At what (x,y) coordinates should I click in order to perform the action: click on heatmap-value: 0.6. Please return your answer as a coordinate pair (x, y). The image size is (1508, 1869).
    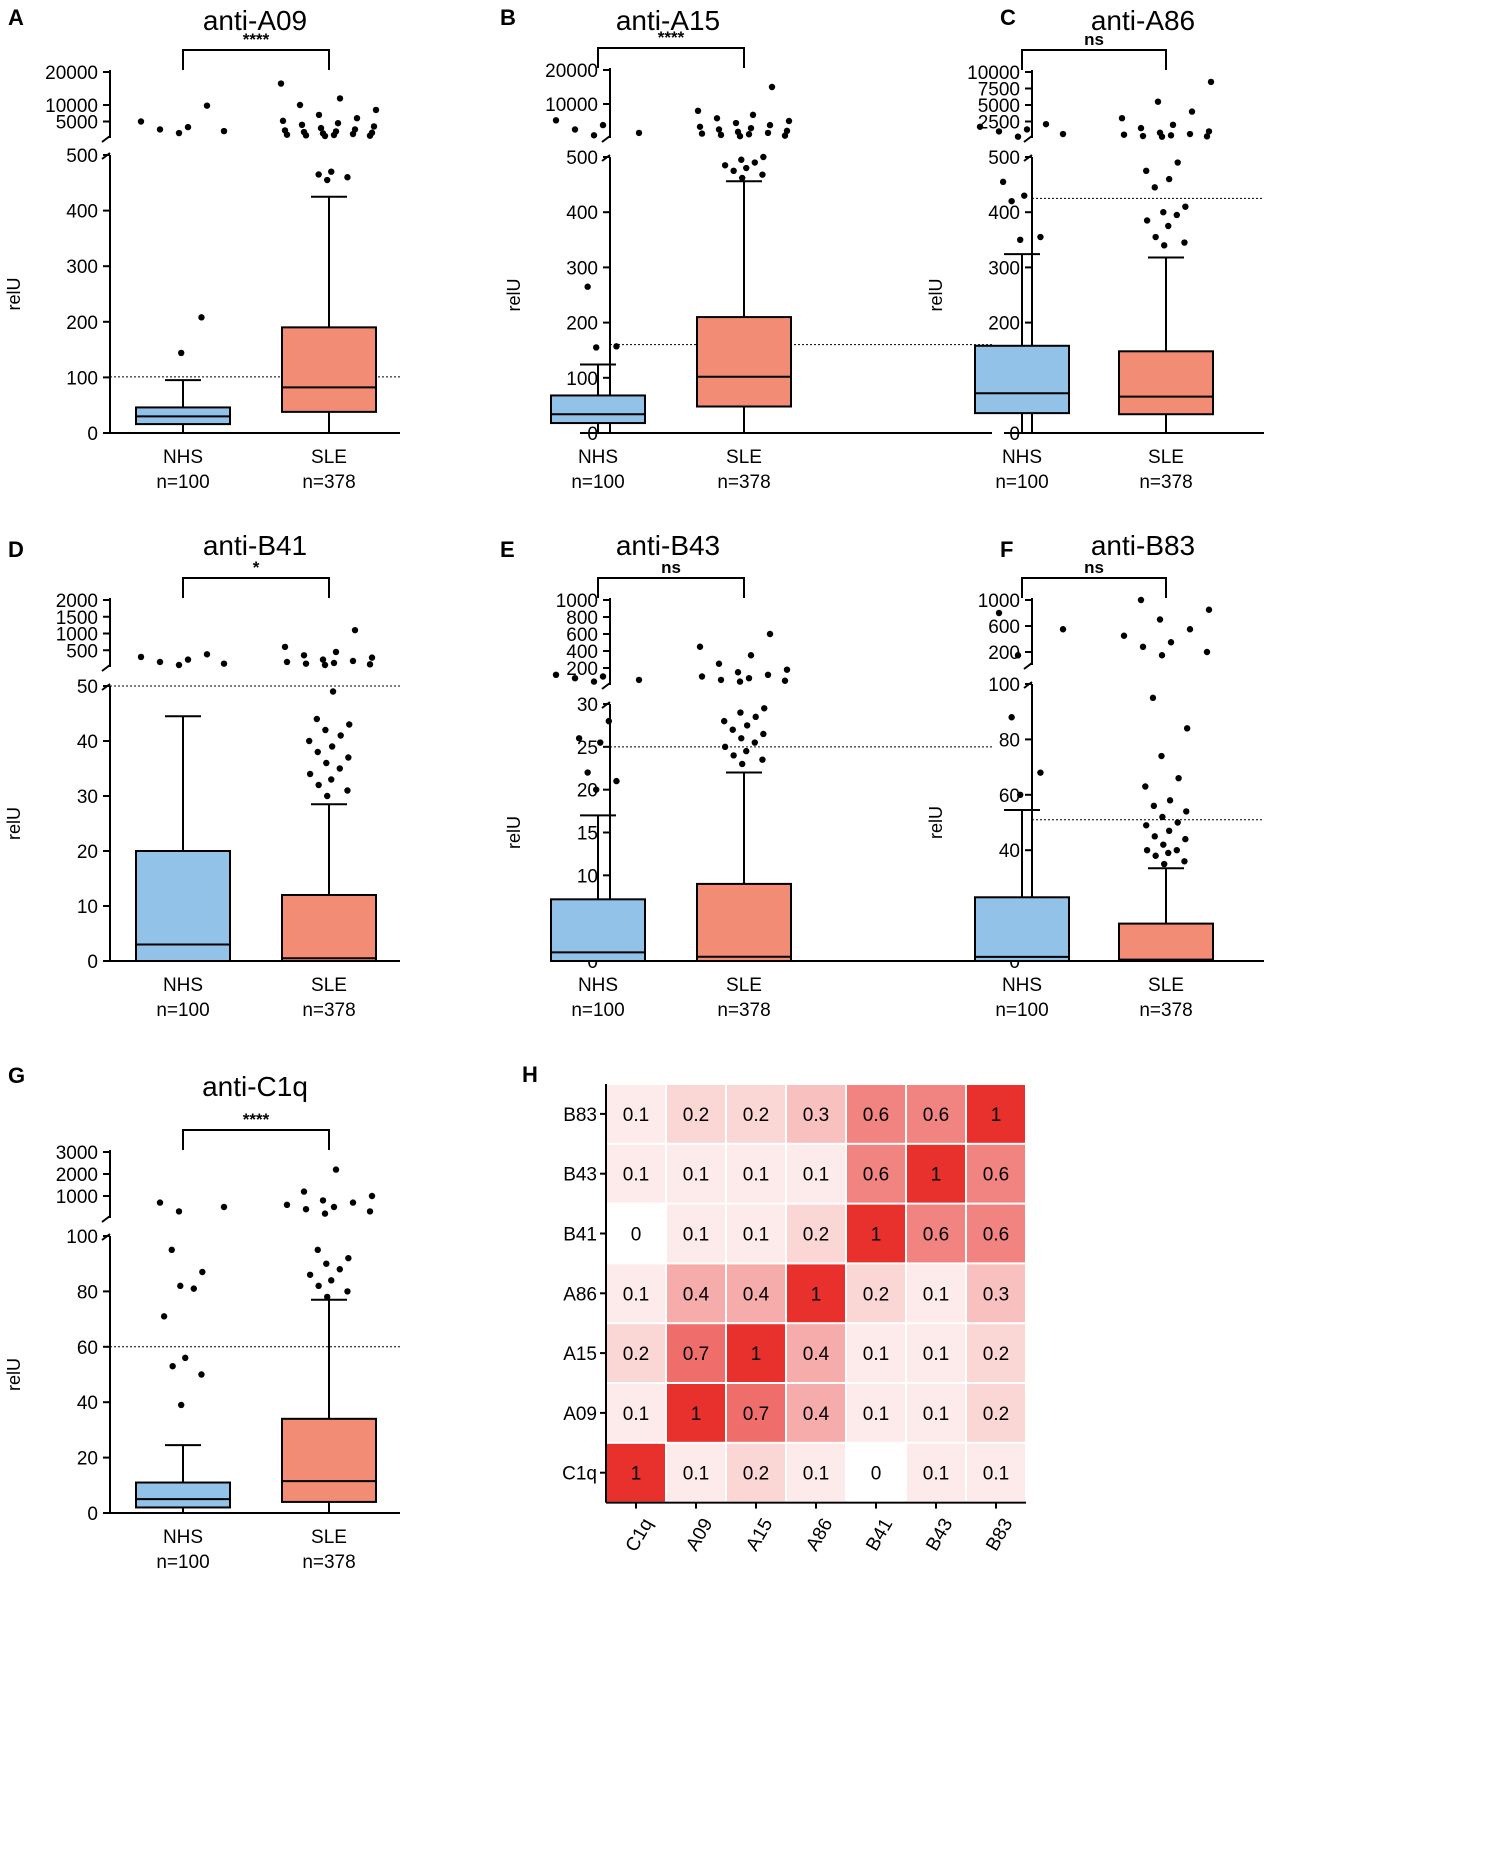
    Looking at the image, I should click on (936, 1235).